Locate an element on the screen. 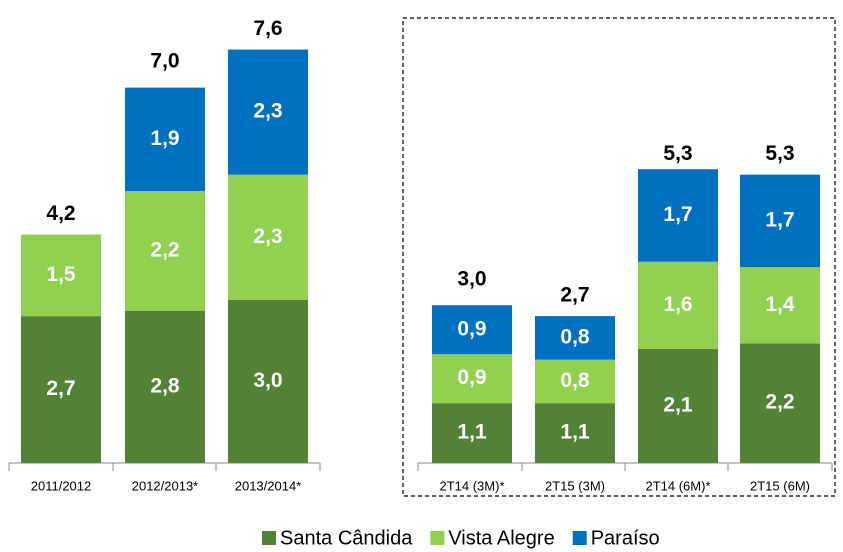 This screenshot has width=843, height=552. x-tick-label: 2T14 (6M)* is located at coordinates (677, 485).